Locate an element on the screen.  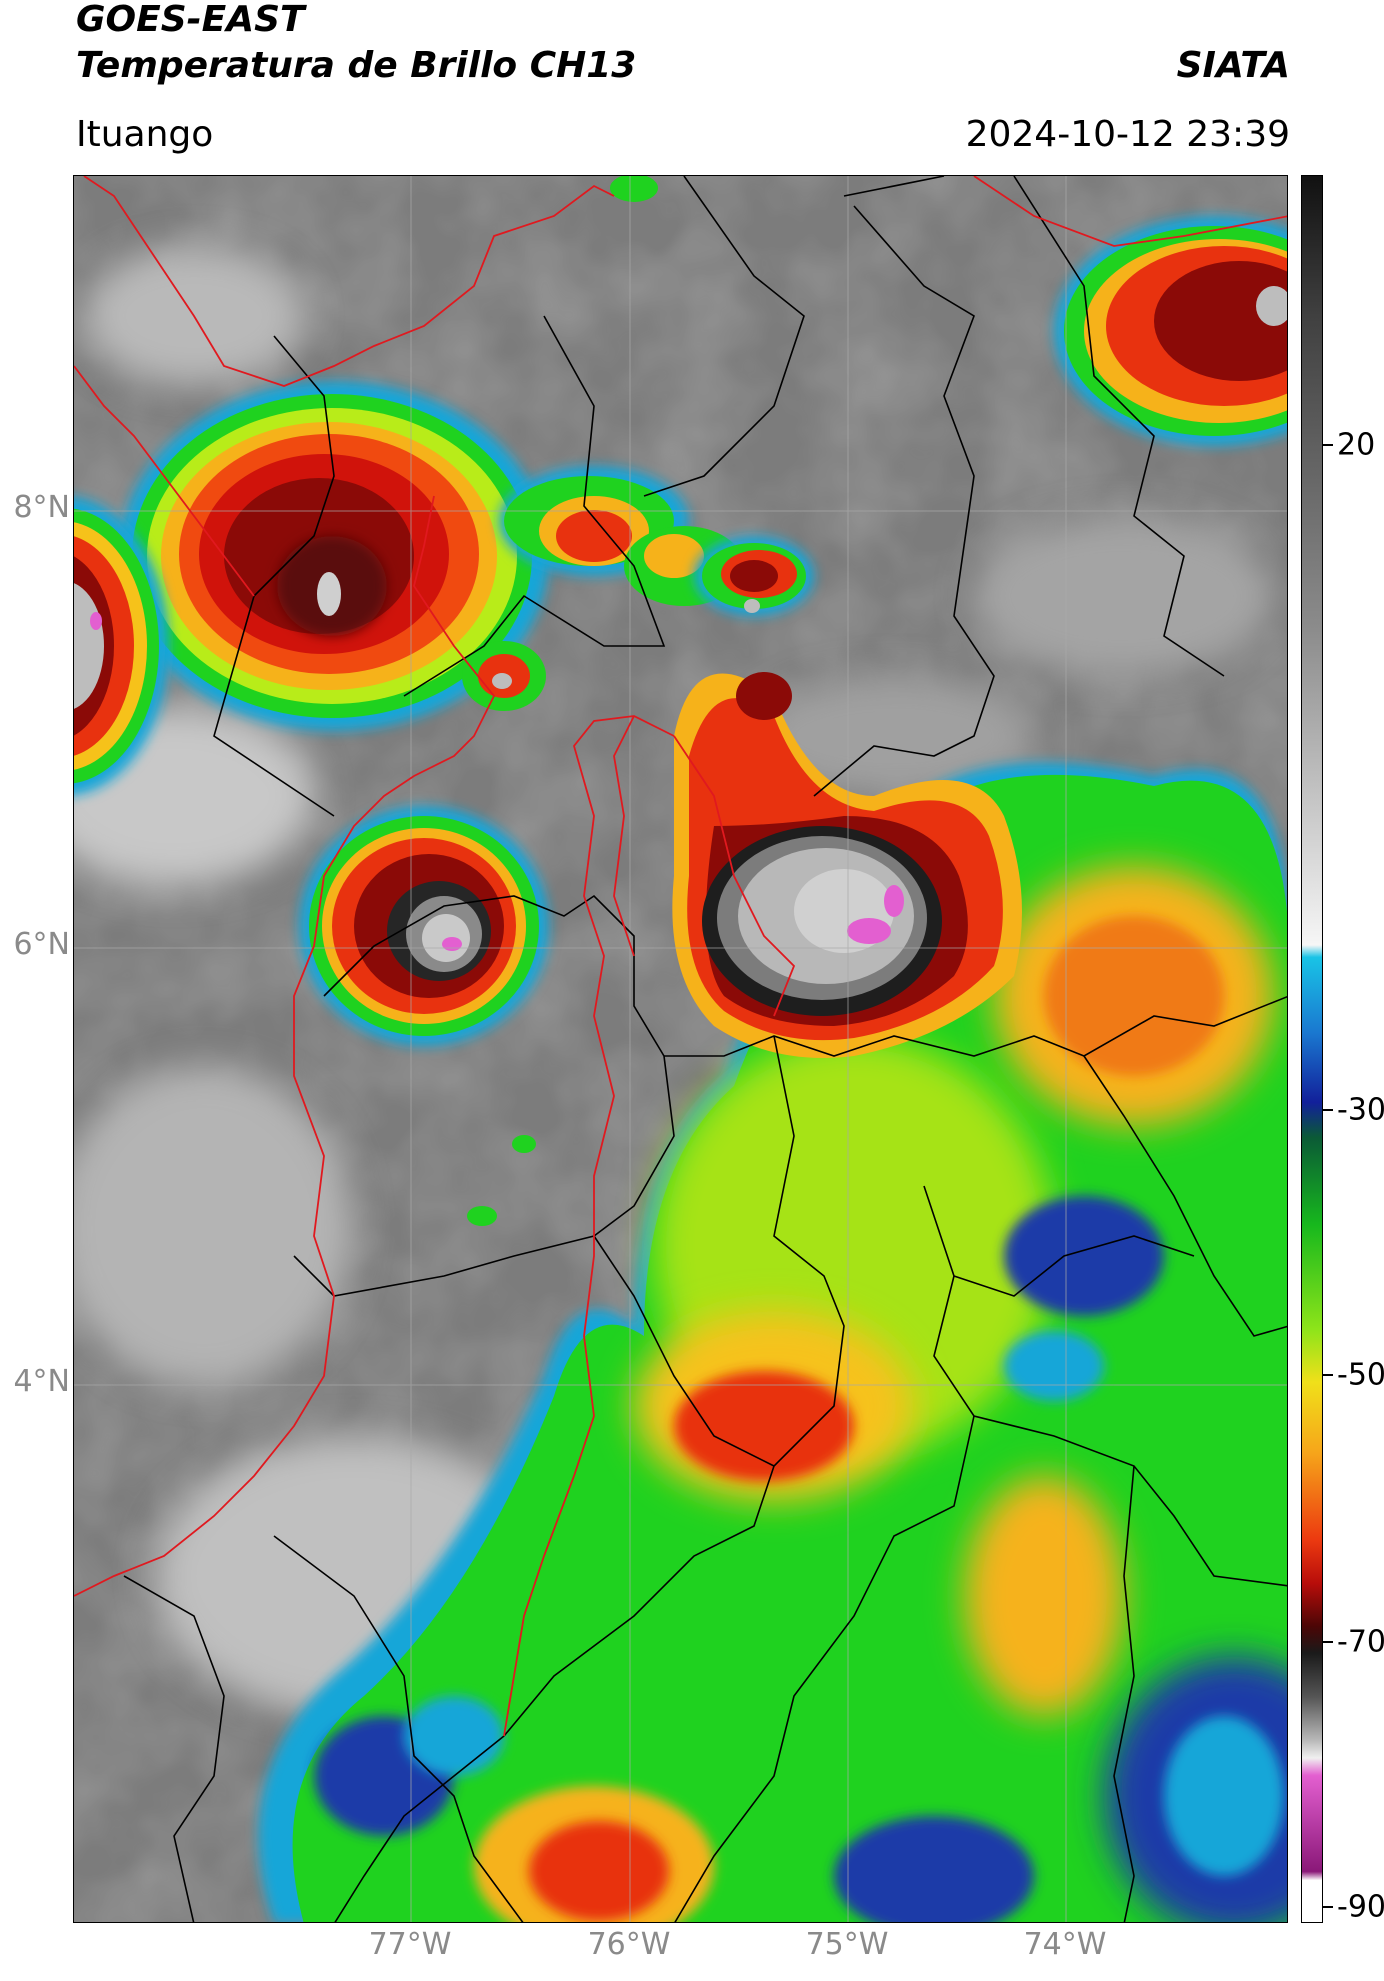
colorbar-tick-minus90 is located at coordinates (1328, 1907).